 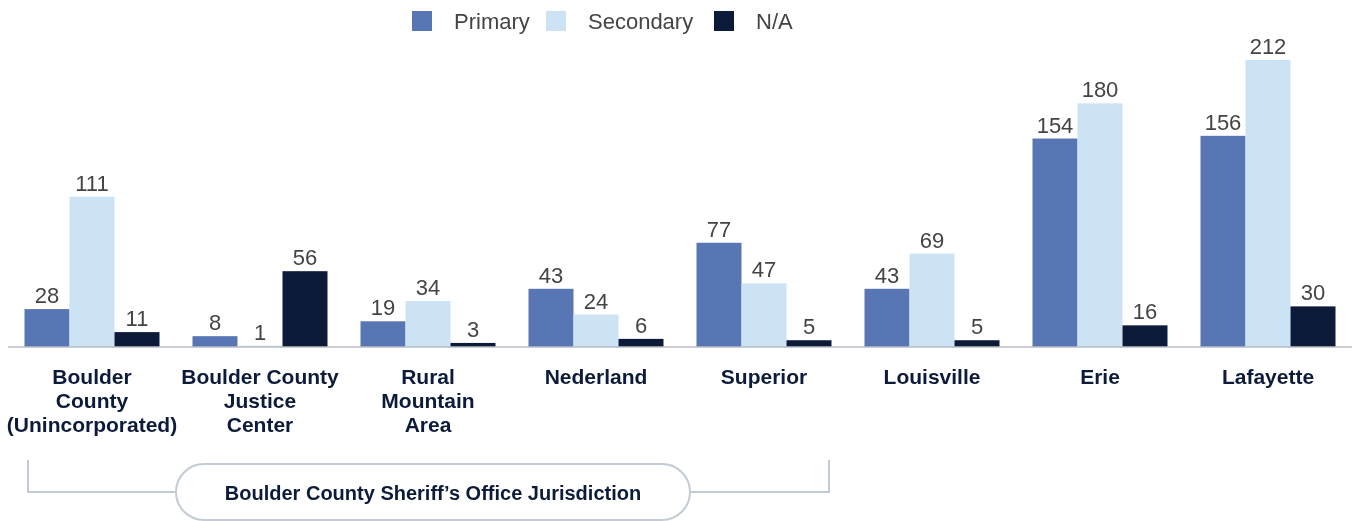 I want to click on data-label: 30, so click(x=1313, y=293).